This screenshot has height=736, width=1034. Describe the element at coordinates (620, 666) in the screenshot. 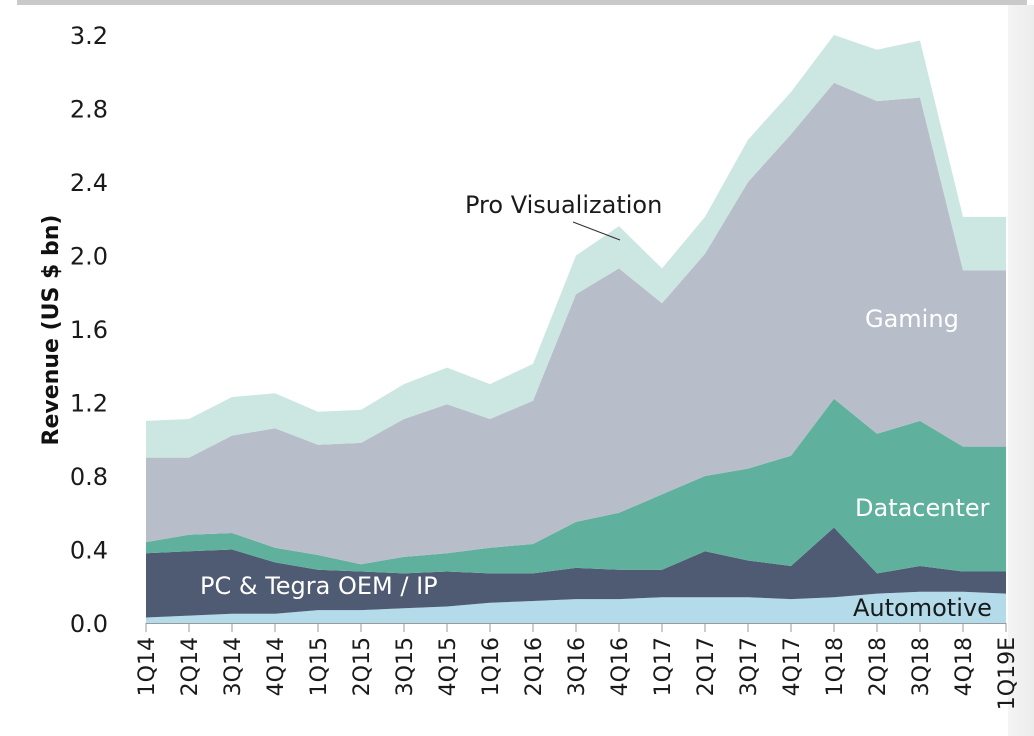

I see `x-tick-label: 4Q16` at that location.